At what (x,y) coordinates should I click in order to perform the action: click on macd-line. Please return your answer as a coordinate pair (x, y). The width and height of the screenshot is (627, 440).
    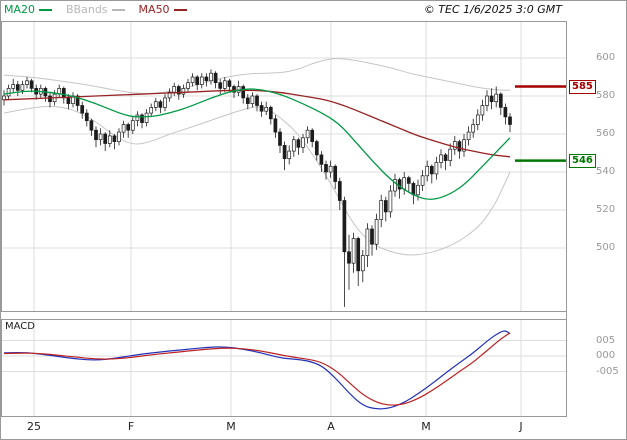
    Looking at the image, I should click on (257, 370).